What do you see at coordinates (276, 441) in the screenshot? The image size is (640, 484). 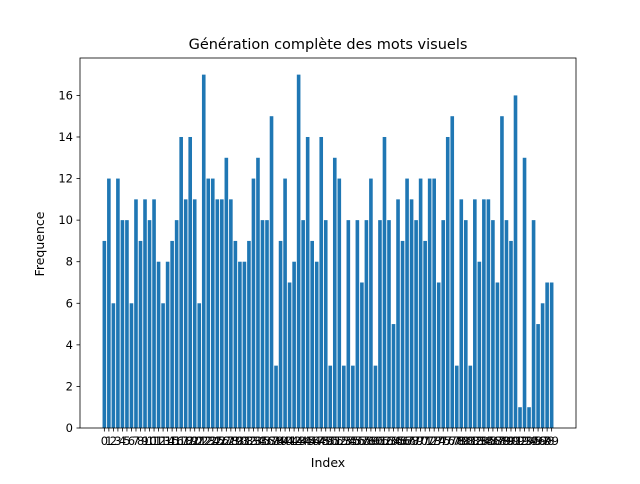 I see `x-tick-label: 38` at bounding box center [276, 441].